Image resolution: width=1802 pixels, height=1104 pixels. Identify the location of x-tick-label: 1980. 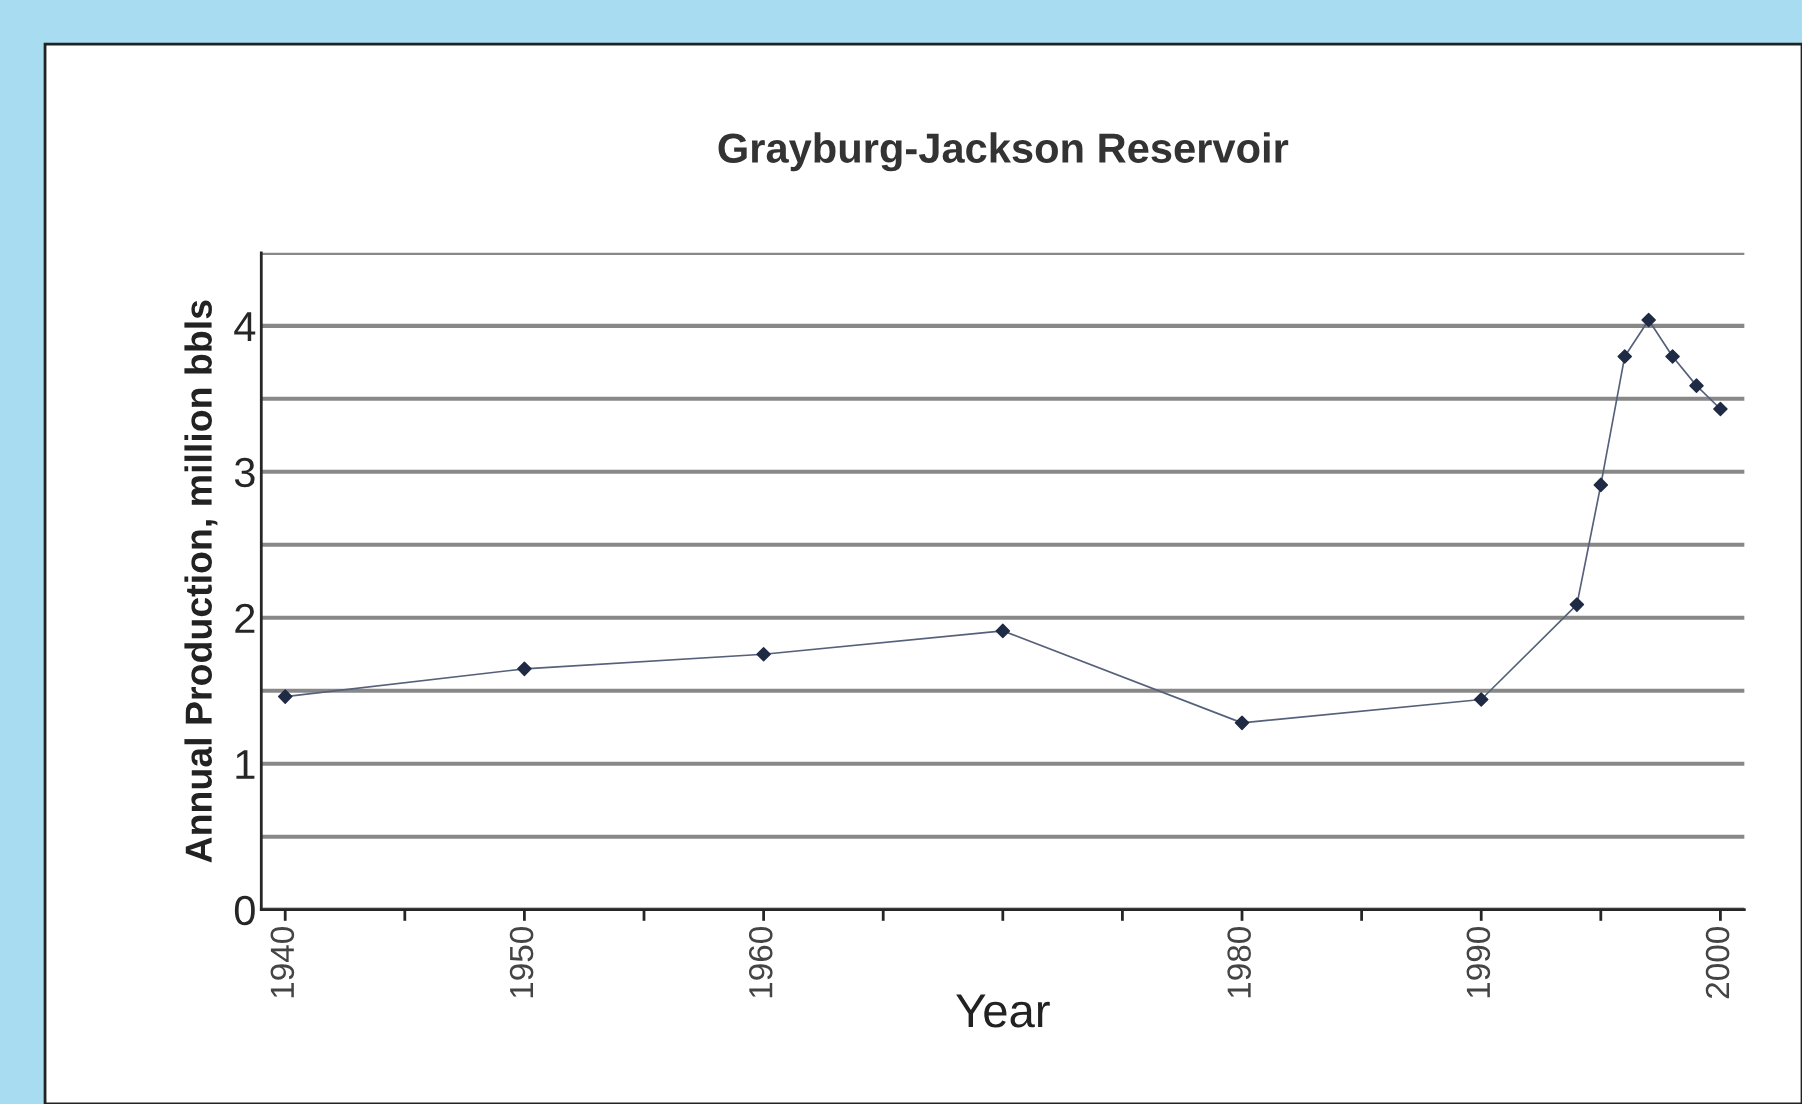
(1239, 962).